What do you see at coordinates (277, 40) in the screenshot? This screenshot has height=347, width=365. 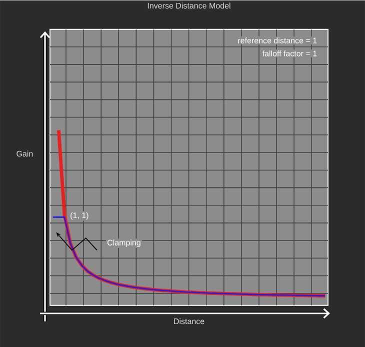 I see `text: reference distance = 1` at bounding box center [277, 40].